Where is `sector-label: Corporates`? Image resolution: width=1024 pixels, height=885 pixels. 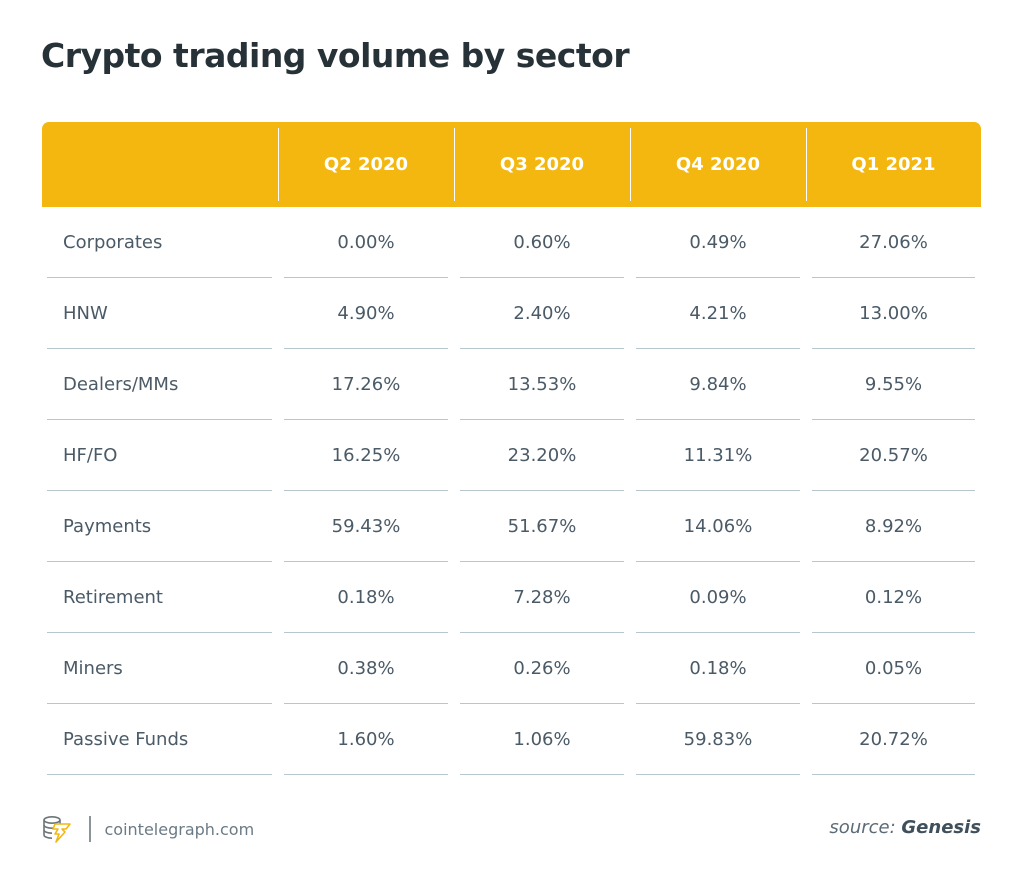 sector-label: Corporates is located at coordinates (160, 242).